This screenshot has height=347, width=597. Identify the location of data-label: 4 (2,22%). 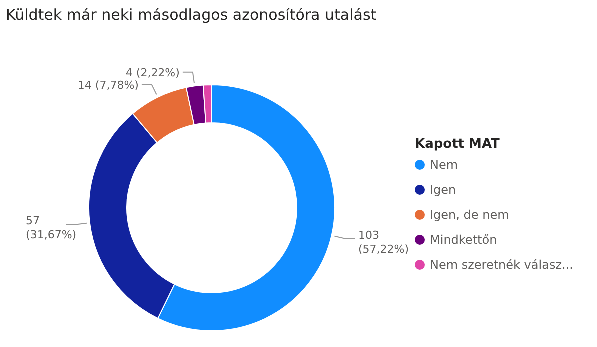
(153, 73).